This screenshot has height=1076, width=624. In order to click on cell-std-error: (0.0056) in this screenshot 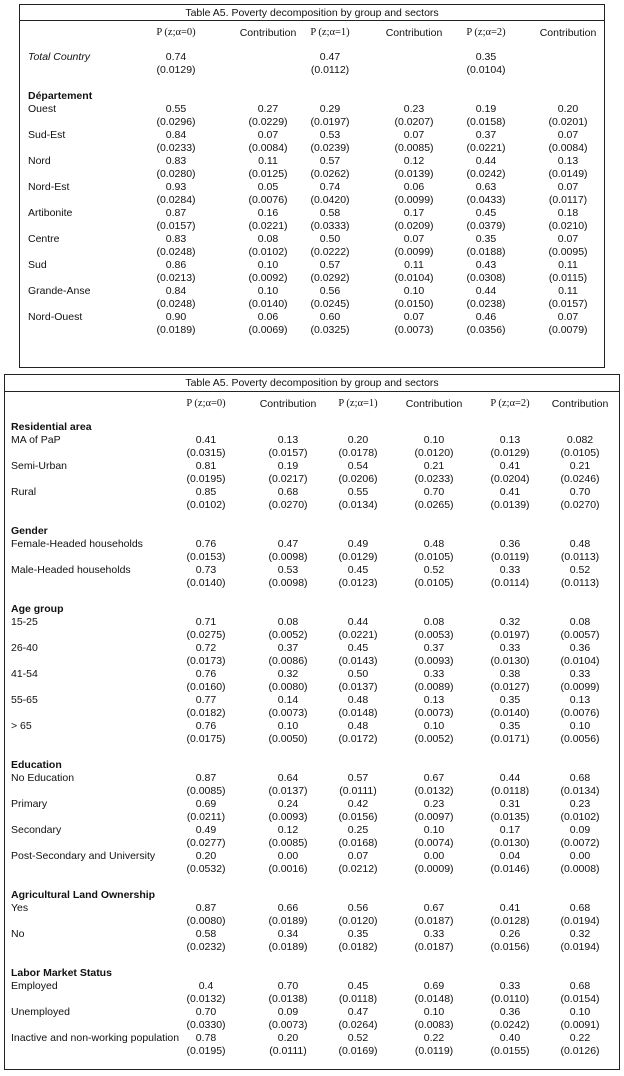, I will do `click(580, 739)`.